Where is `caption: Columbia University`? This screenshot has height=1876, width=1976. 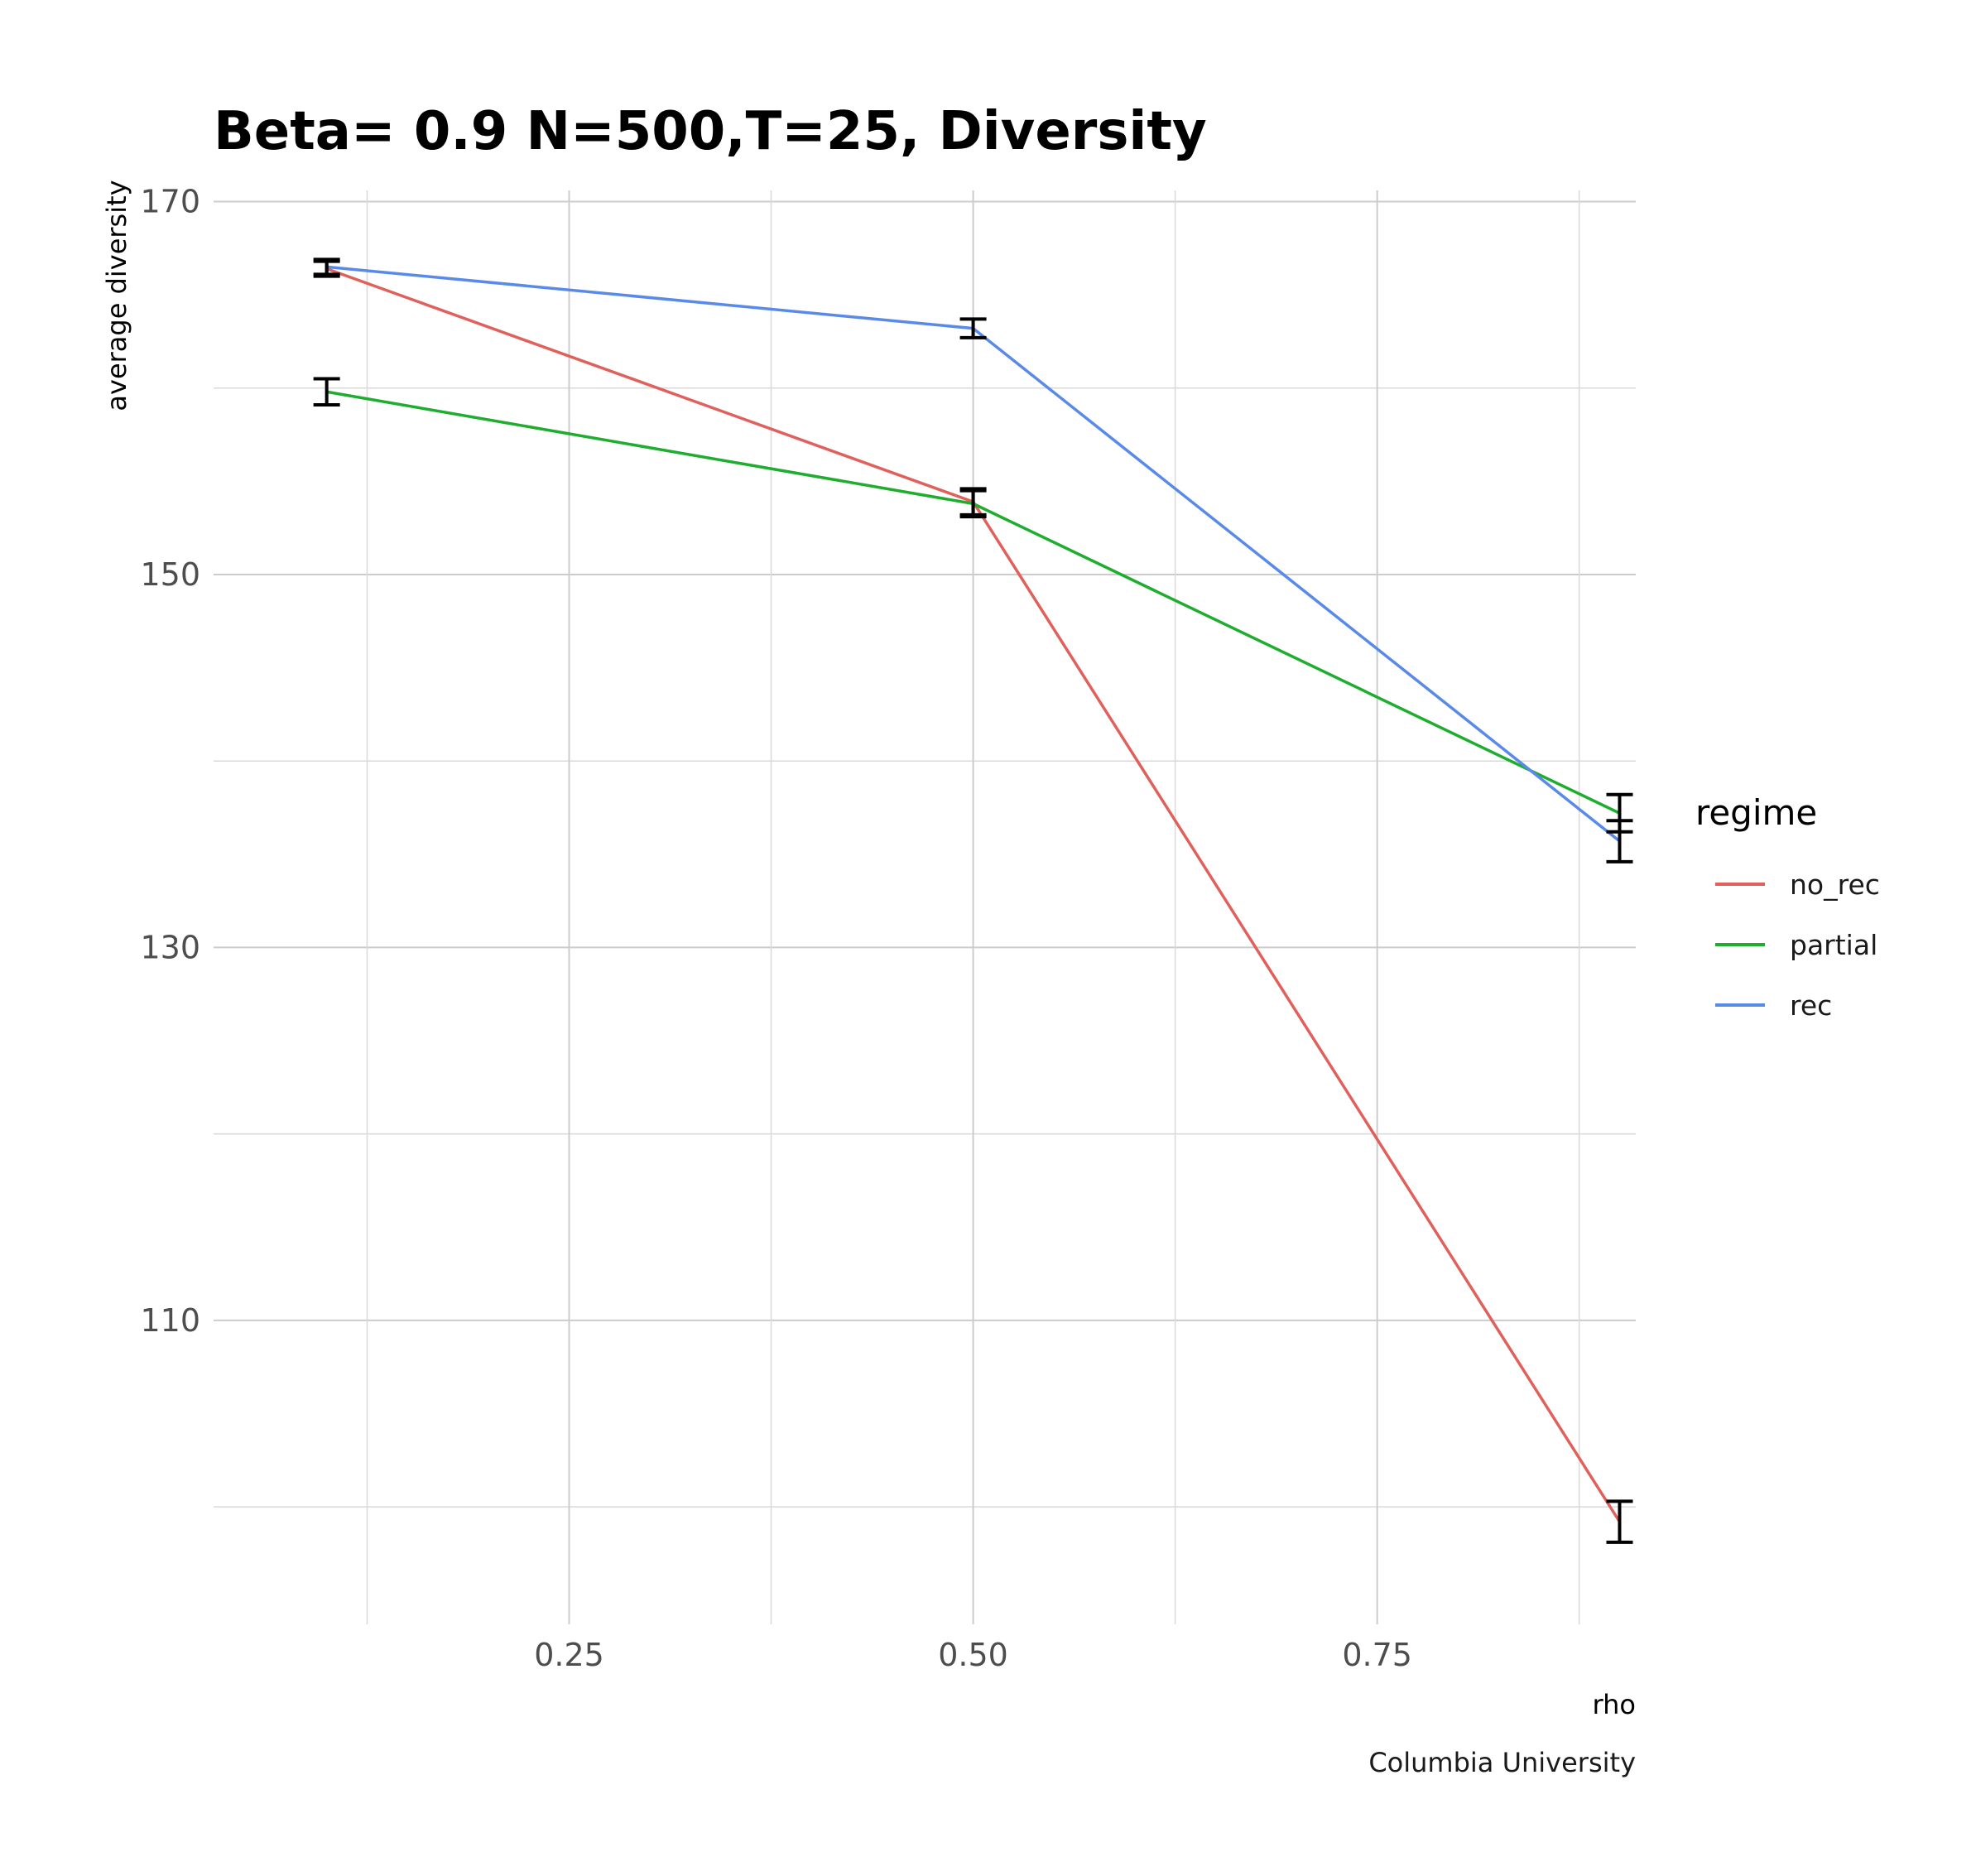 caption: Columbia University is located at coordinates (1502, 1762).